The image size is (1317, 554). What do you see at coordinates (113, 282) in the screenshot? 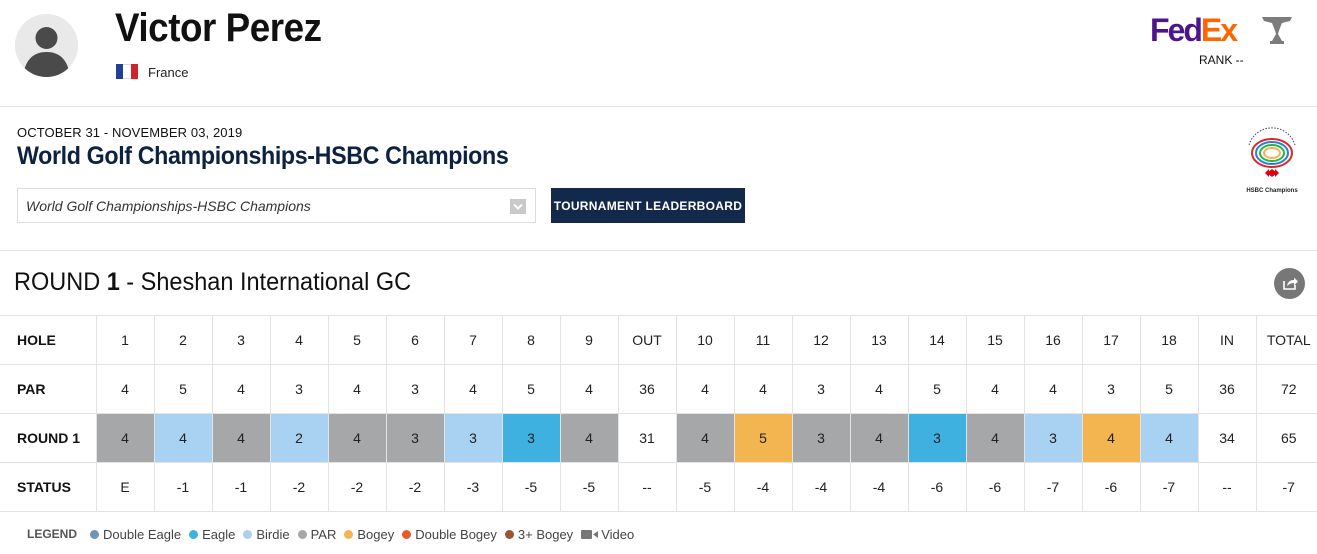
I see `round-number: 1` at bounding box center [113, 282].